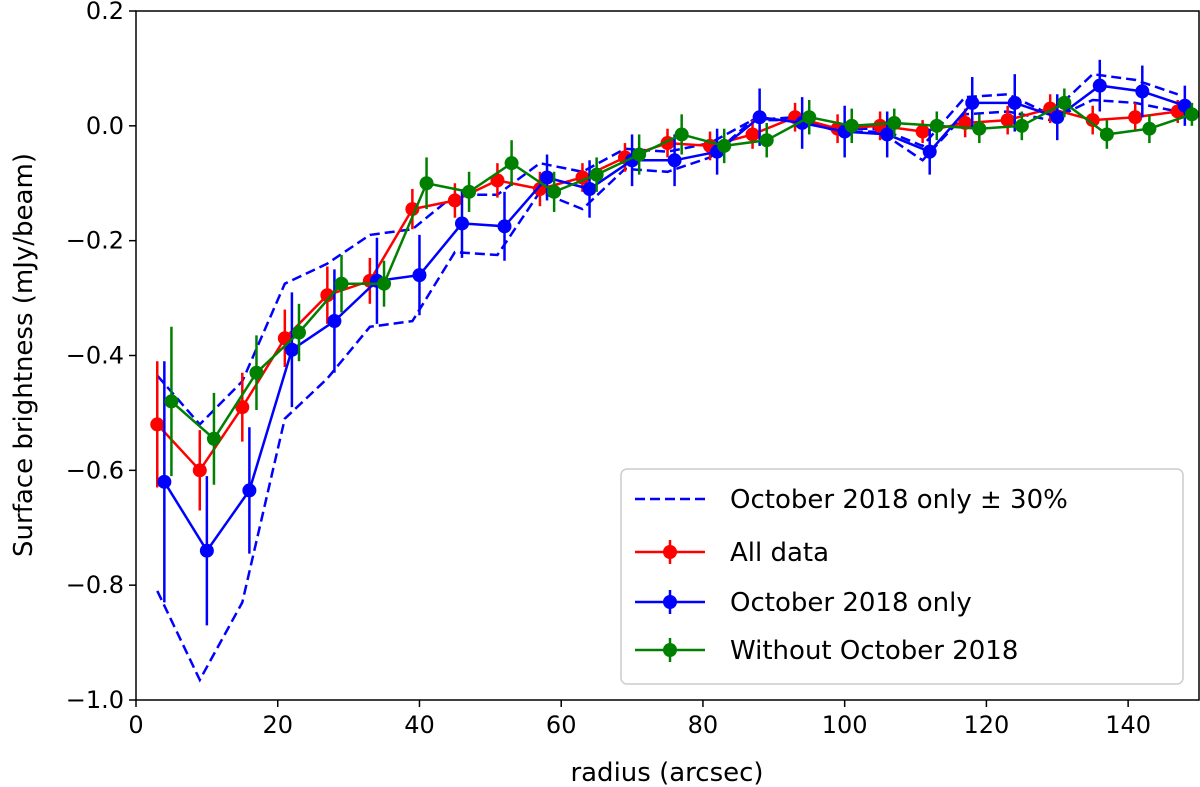  Describe the element at coordinates (561, 725) in the screenshot. I see `x-tick-label: 60` at that location.